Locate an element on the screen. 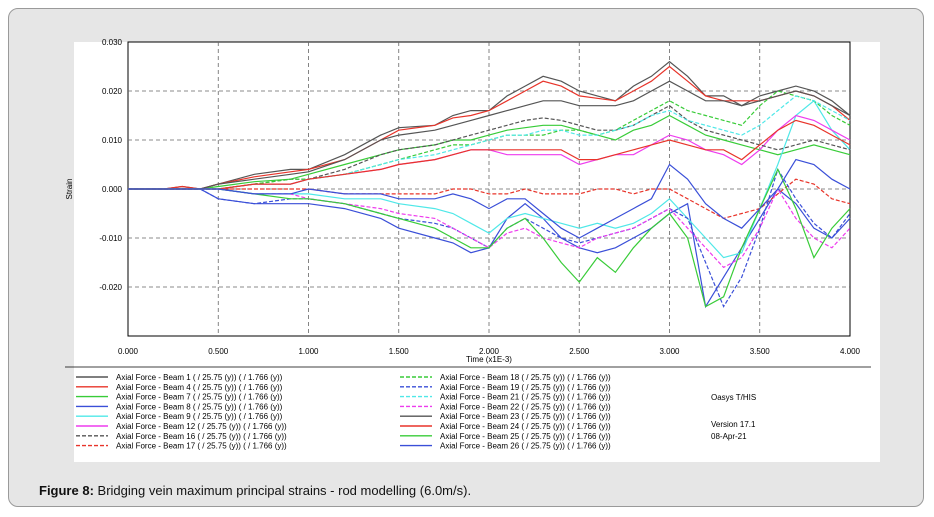  x-tick-label: 2.500 is located at coordinates (579, 351).